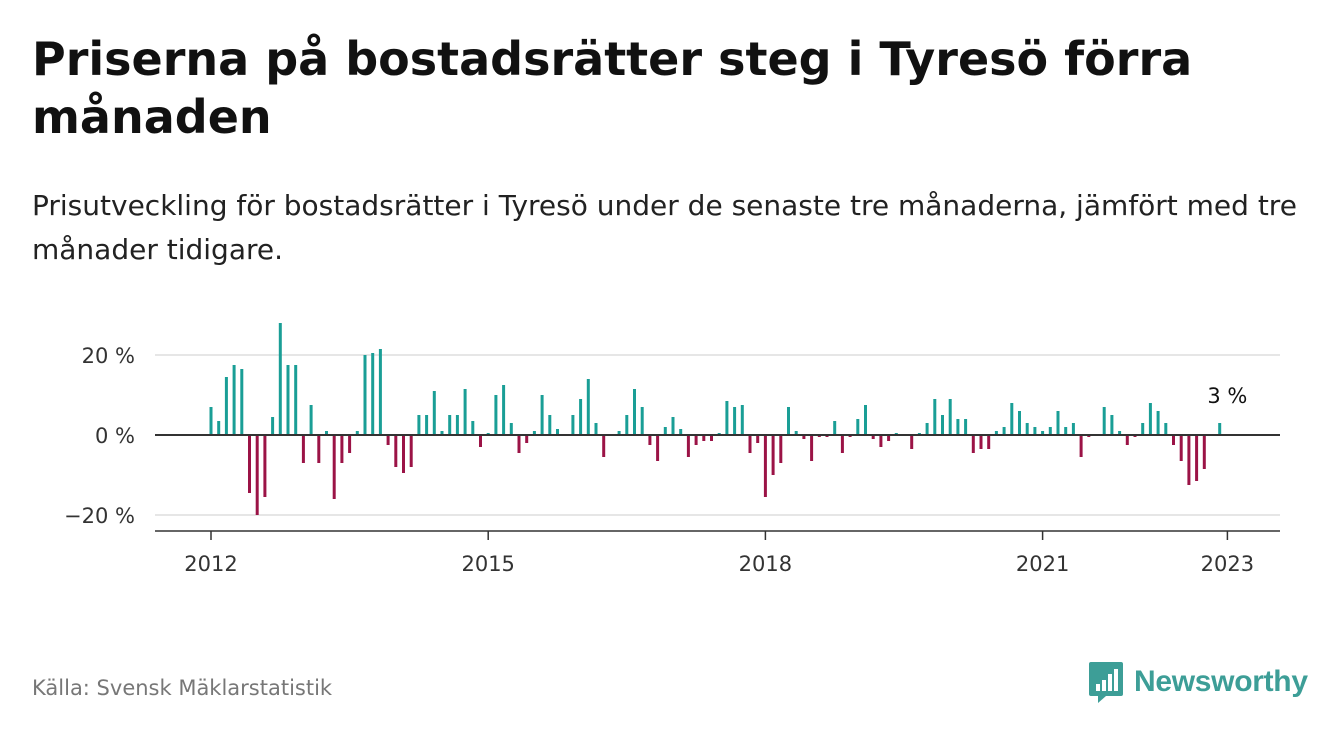  Describe the element at coordinates (182, 688) in the screenshot. I see `source-note: Källa: Svensk Mäklarstatistik` at that location.